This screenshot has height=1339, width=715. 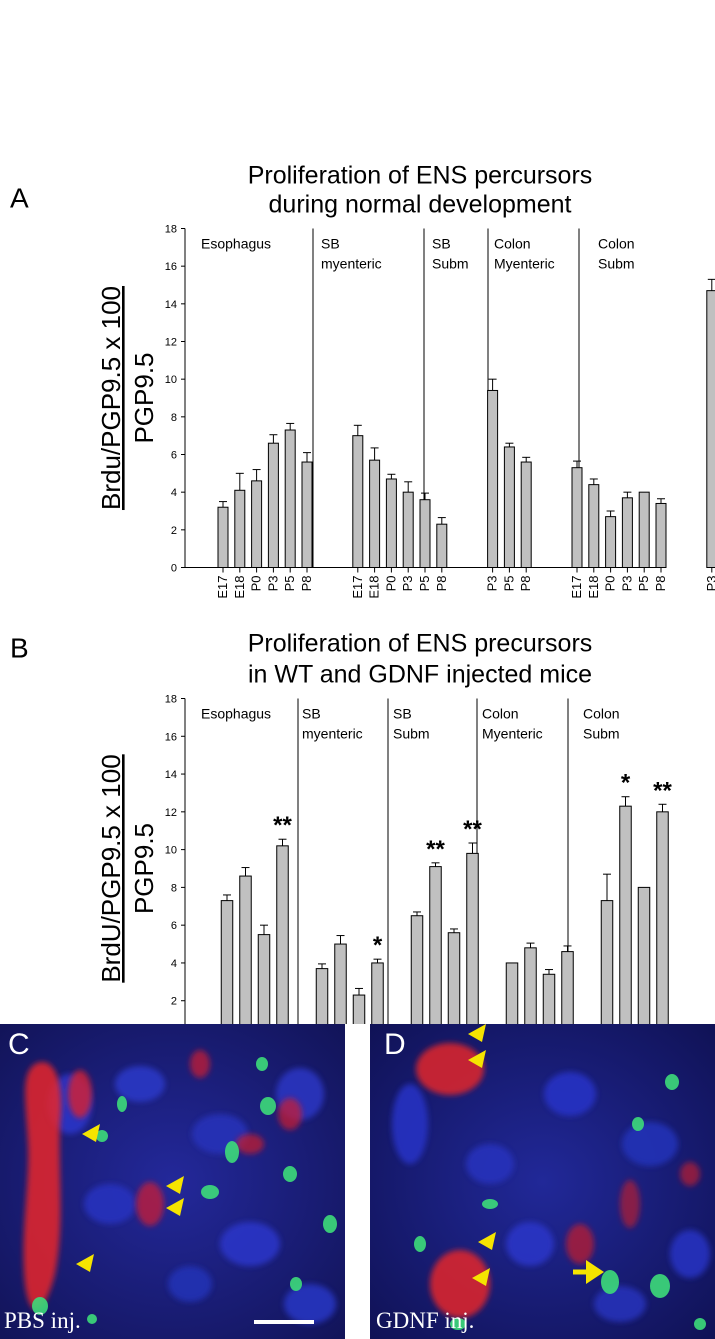 I want to click on chart-b-group-label: SB, so click(x=402, y=714).